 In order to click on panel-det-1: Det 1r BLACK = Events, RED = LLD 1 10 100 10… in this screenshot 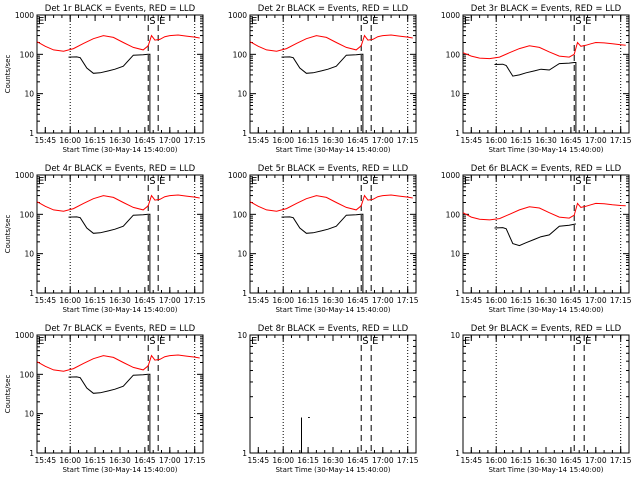, I will do `click(105, 79)`.